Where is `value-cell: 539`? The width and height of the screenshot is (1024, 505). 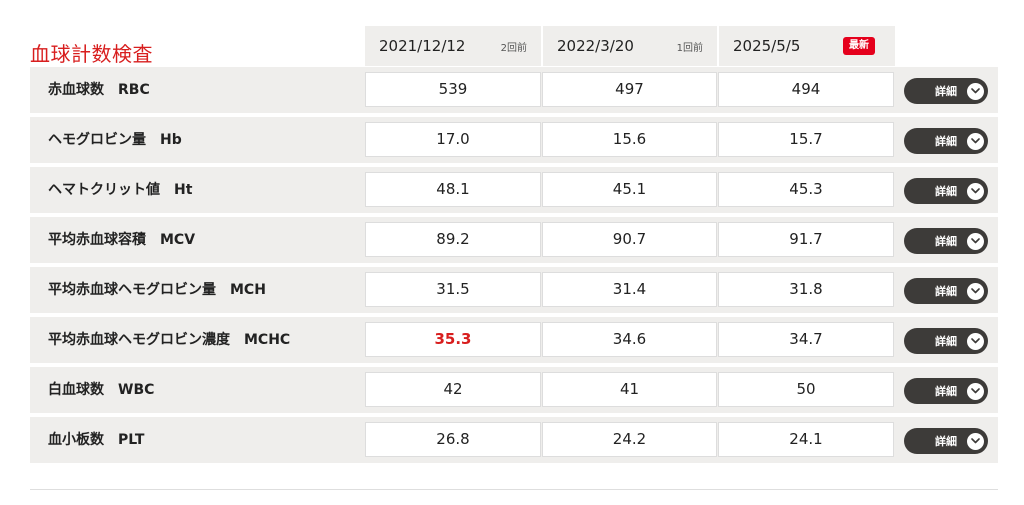 value-cell: 539 is located at coordinates (453, 89).